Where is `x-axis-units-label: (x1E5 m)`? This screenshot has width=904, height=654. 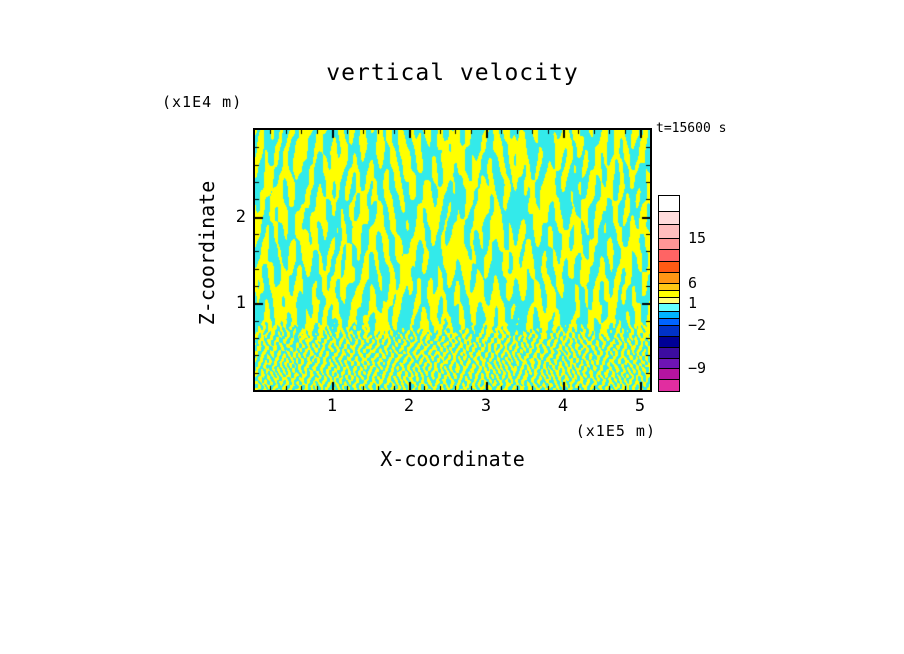 x-axis-units-label: (x1E5 m) is located at coordinates (615, 431).